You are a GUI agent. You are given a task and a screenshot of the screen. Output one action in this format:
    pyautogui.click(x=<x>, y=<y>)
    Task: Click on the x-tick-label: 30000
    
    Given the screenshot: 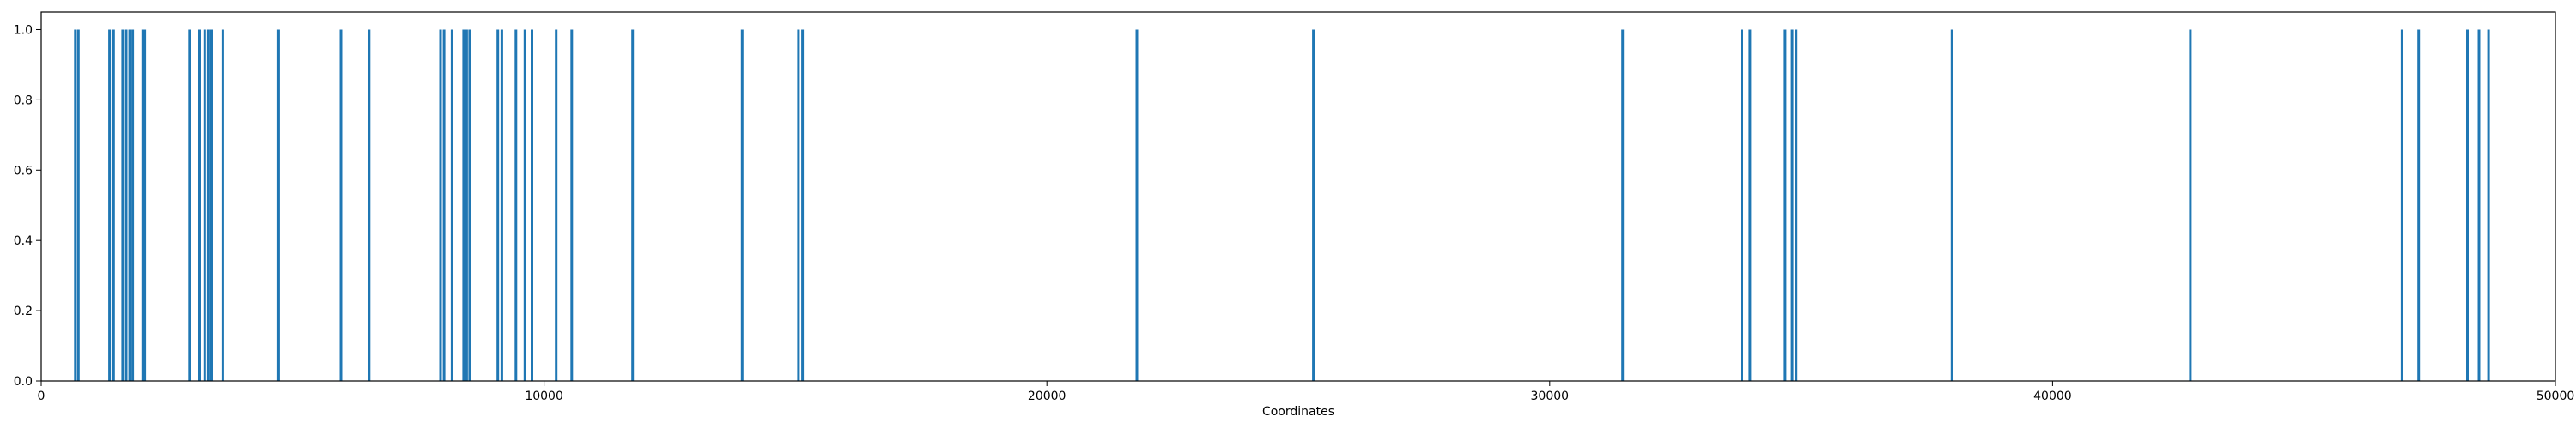 What is the action you would take?
    pyautogui.click(x=1550, y=396)
    